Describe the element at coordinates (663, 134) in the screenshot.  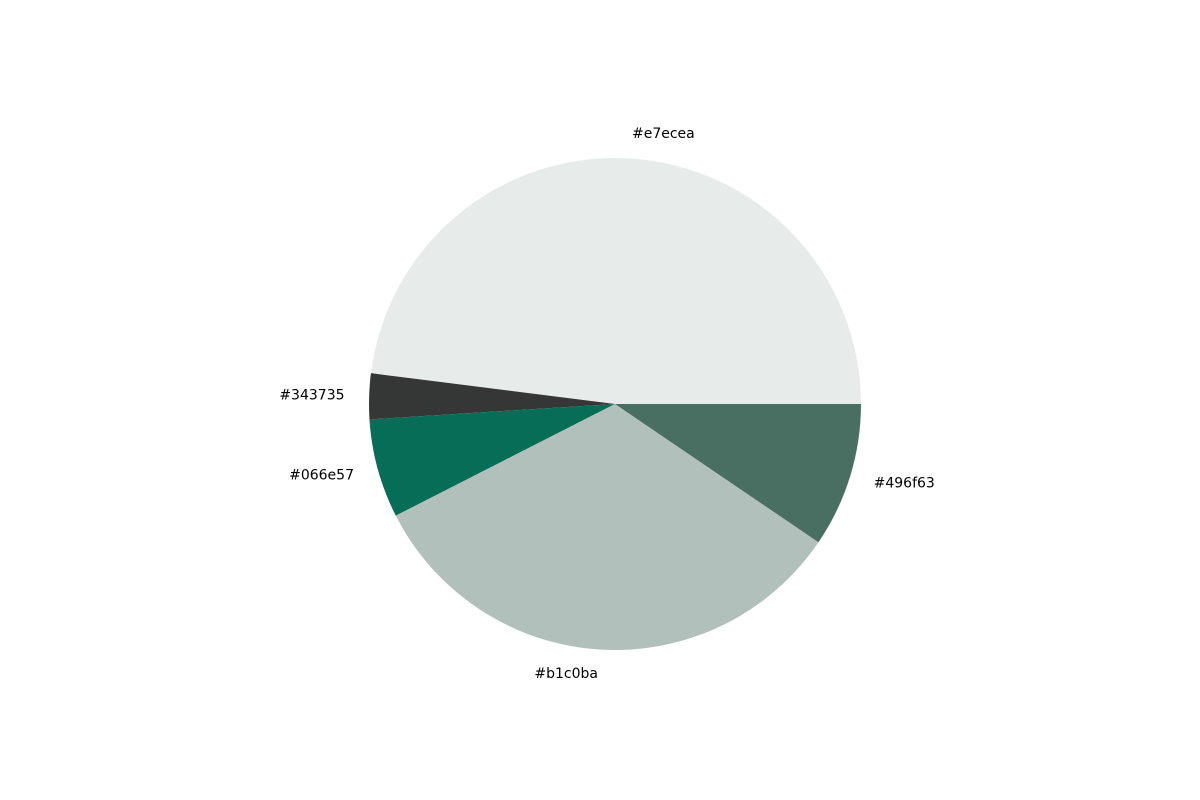
I see `pie-slice-label-0: #e7ecea` at that location.